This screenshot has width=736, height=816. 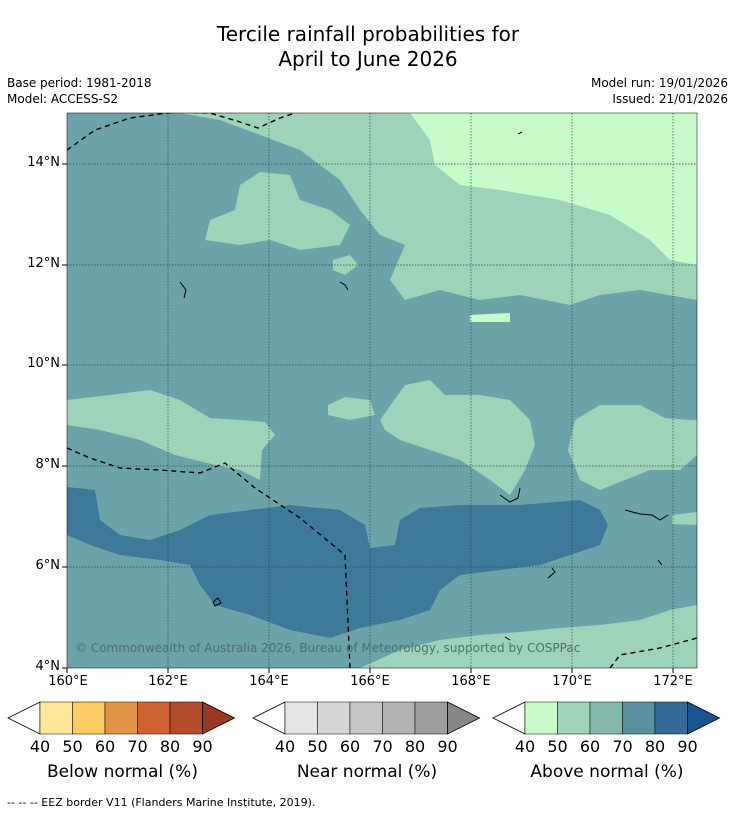 What do you see at coordinates (79, 91) in the screenshot?
I see `meta-left: Base period: 1981-2018 Model: ACCESS-S2` at bounding box center [79, 91].